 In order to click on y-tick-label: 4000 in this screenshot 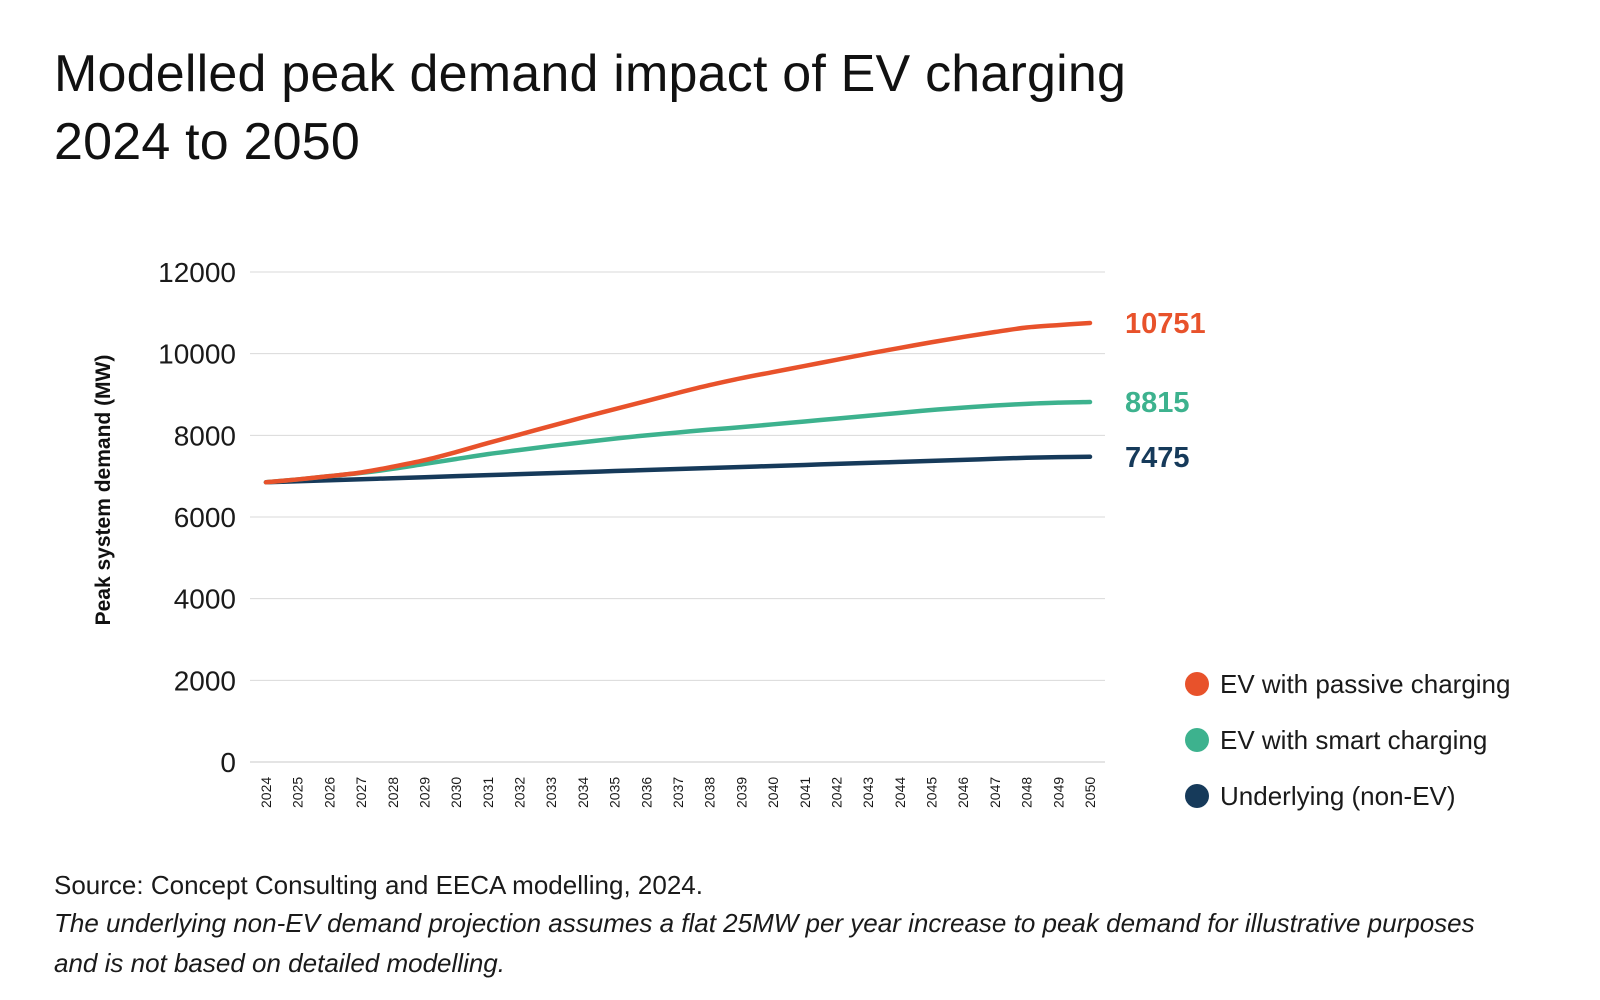, I will do `click(205, 599)`.